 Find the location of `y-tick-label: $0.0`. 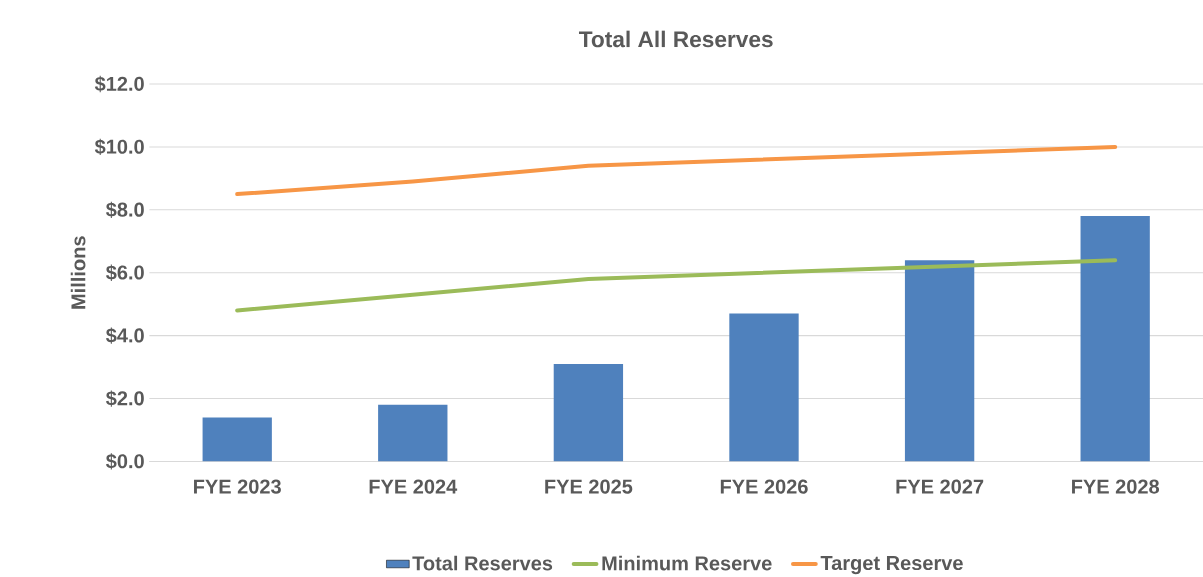

y-tick-label: $0.0 is located at coordinates (125, 461).